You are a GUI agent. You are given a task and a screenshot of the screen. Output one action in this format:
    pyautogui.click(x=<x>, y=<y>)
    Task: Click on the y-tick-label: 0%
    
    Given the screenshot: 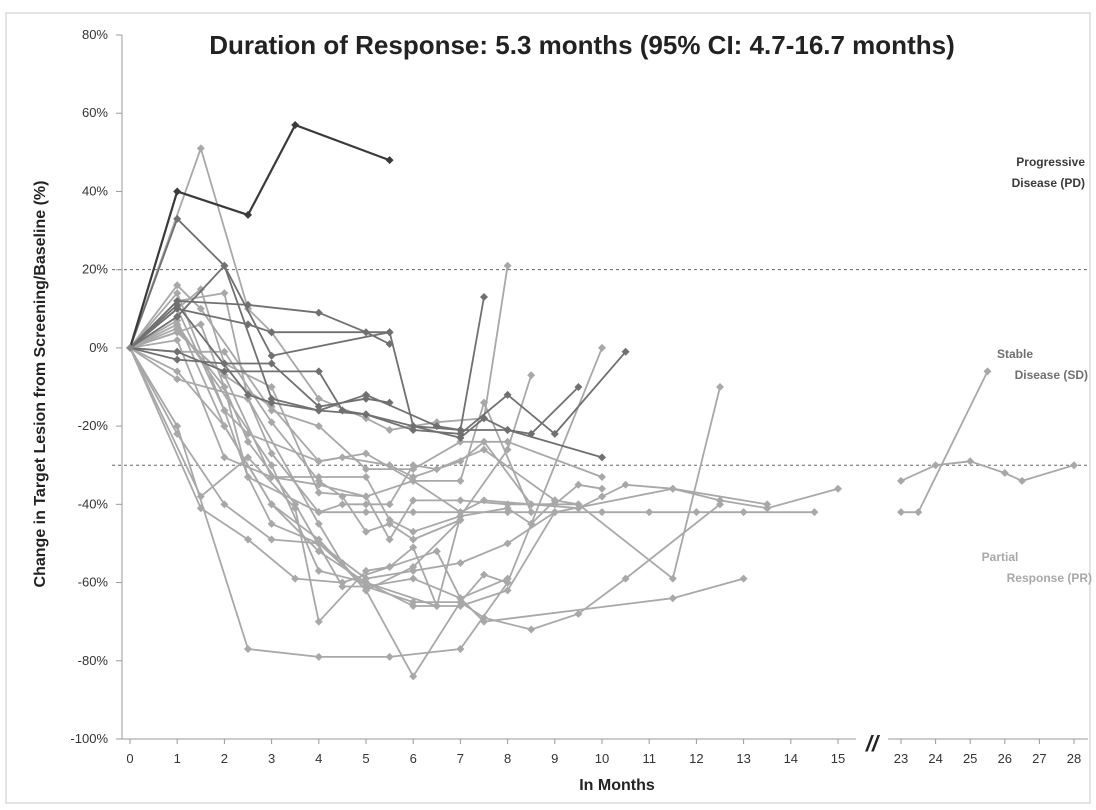 What is the action you would take?
    pyautogui.click(x=98, y=347)
    